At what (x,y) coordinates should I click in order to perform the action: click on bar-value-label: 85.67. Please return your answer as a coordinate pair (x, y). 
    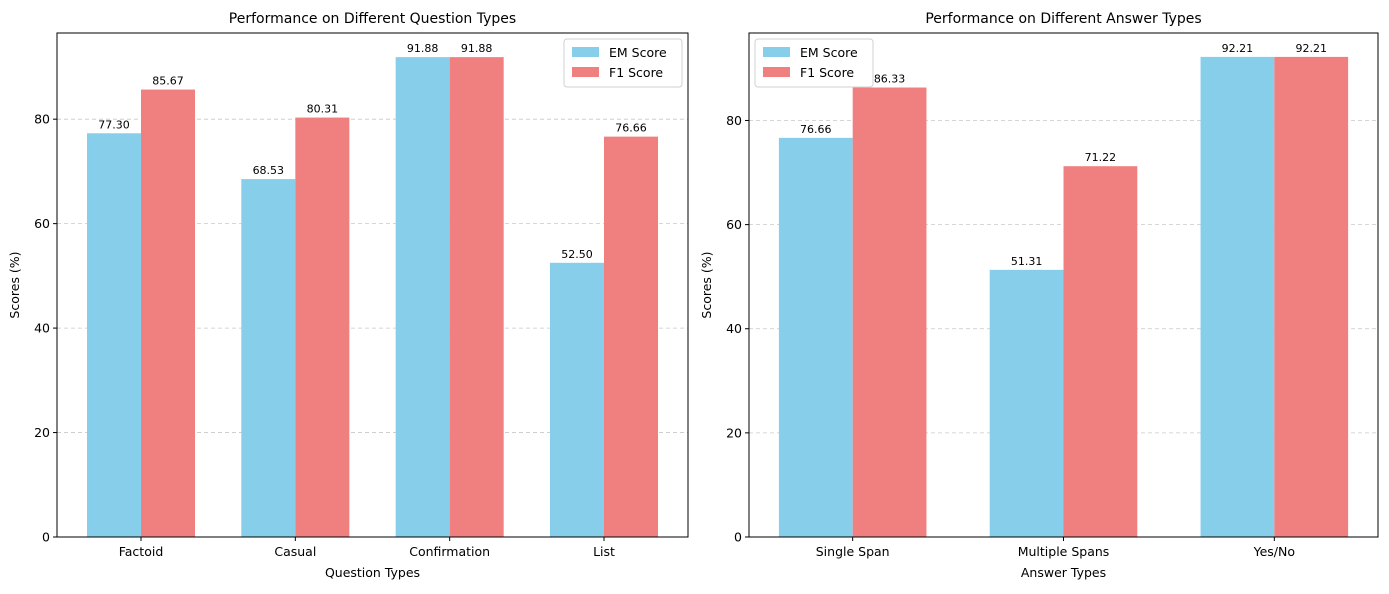
    Looking at the image, I should click on (168, 81).